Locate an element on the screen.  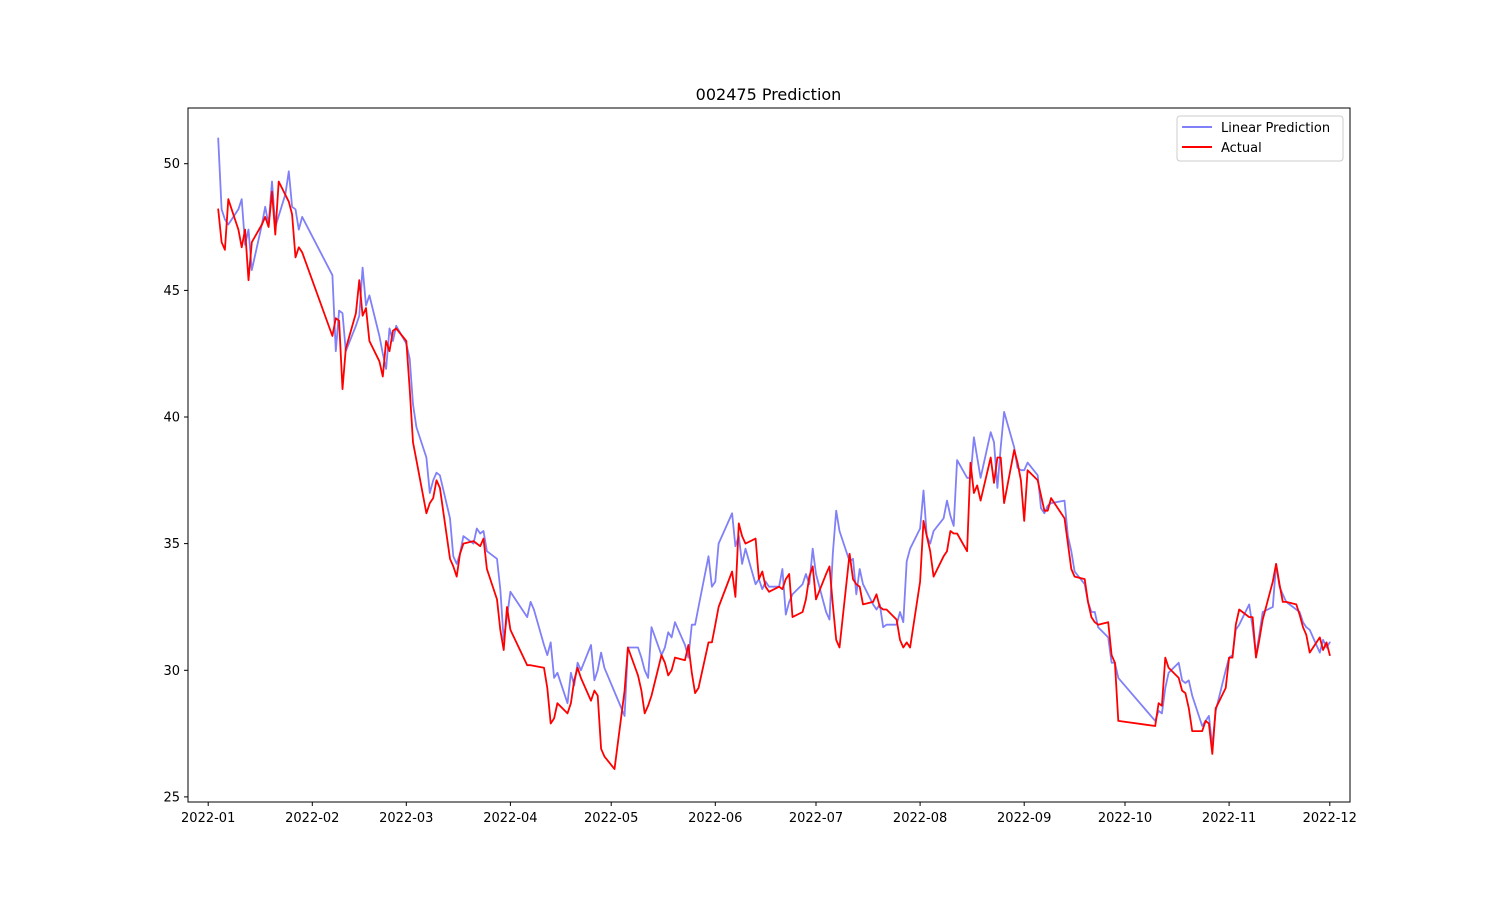
x-tick-label: 2022-02 is located at coordinates (312, 818).